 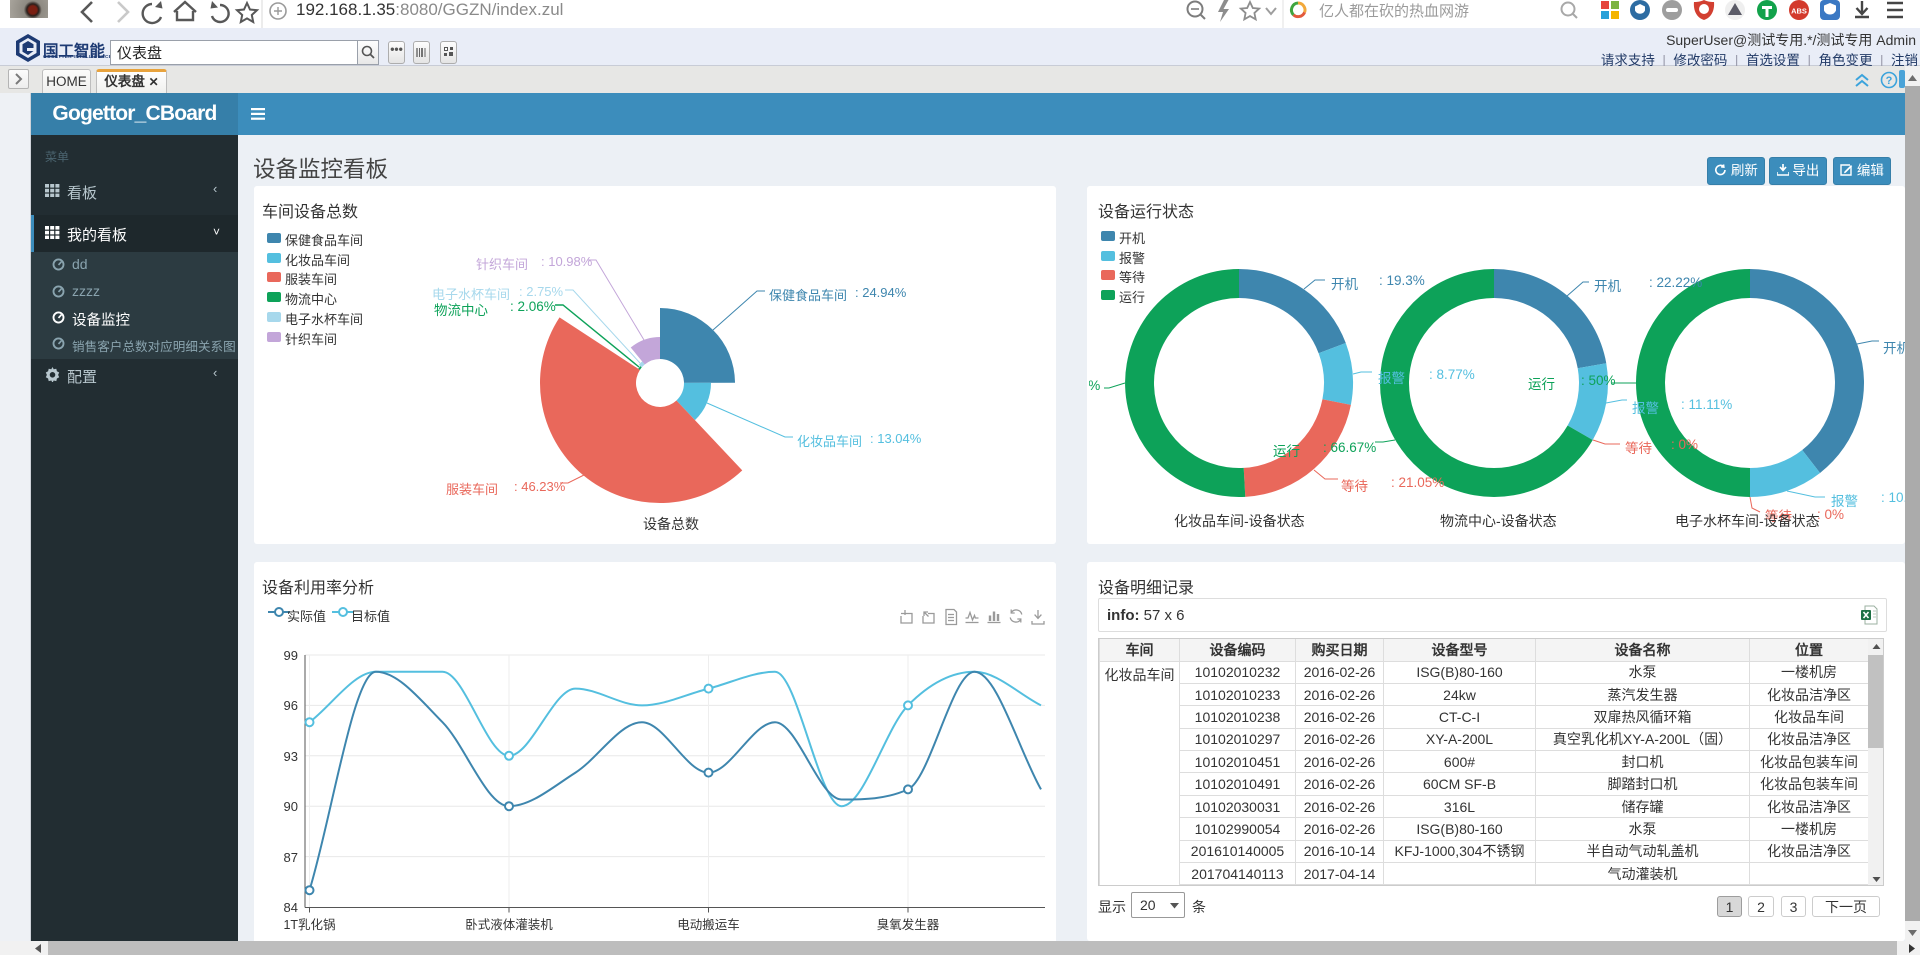 I want to click on svg-text: ABS, so click(x=1799, y=11).